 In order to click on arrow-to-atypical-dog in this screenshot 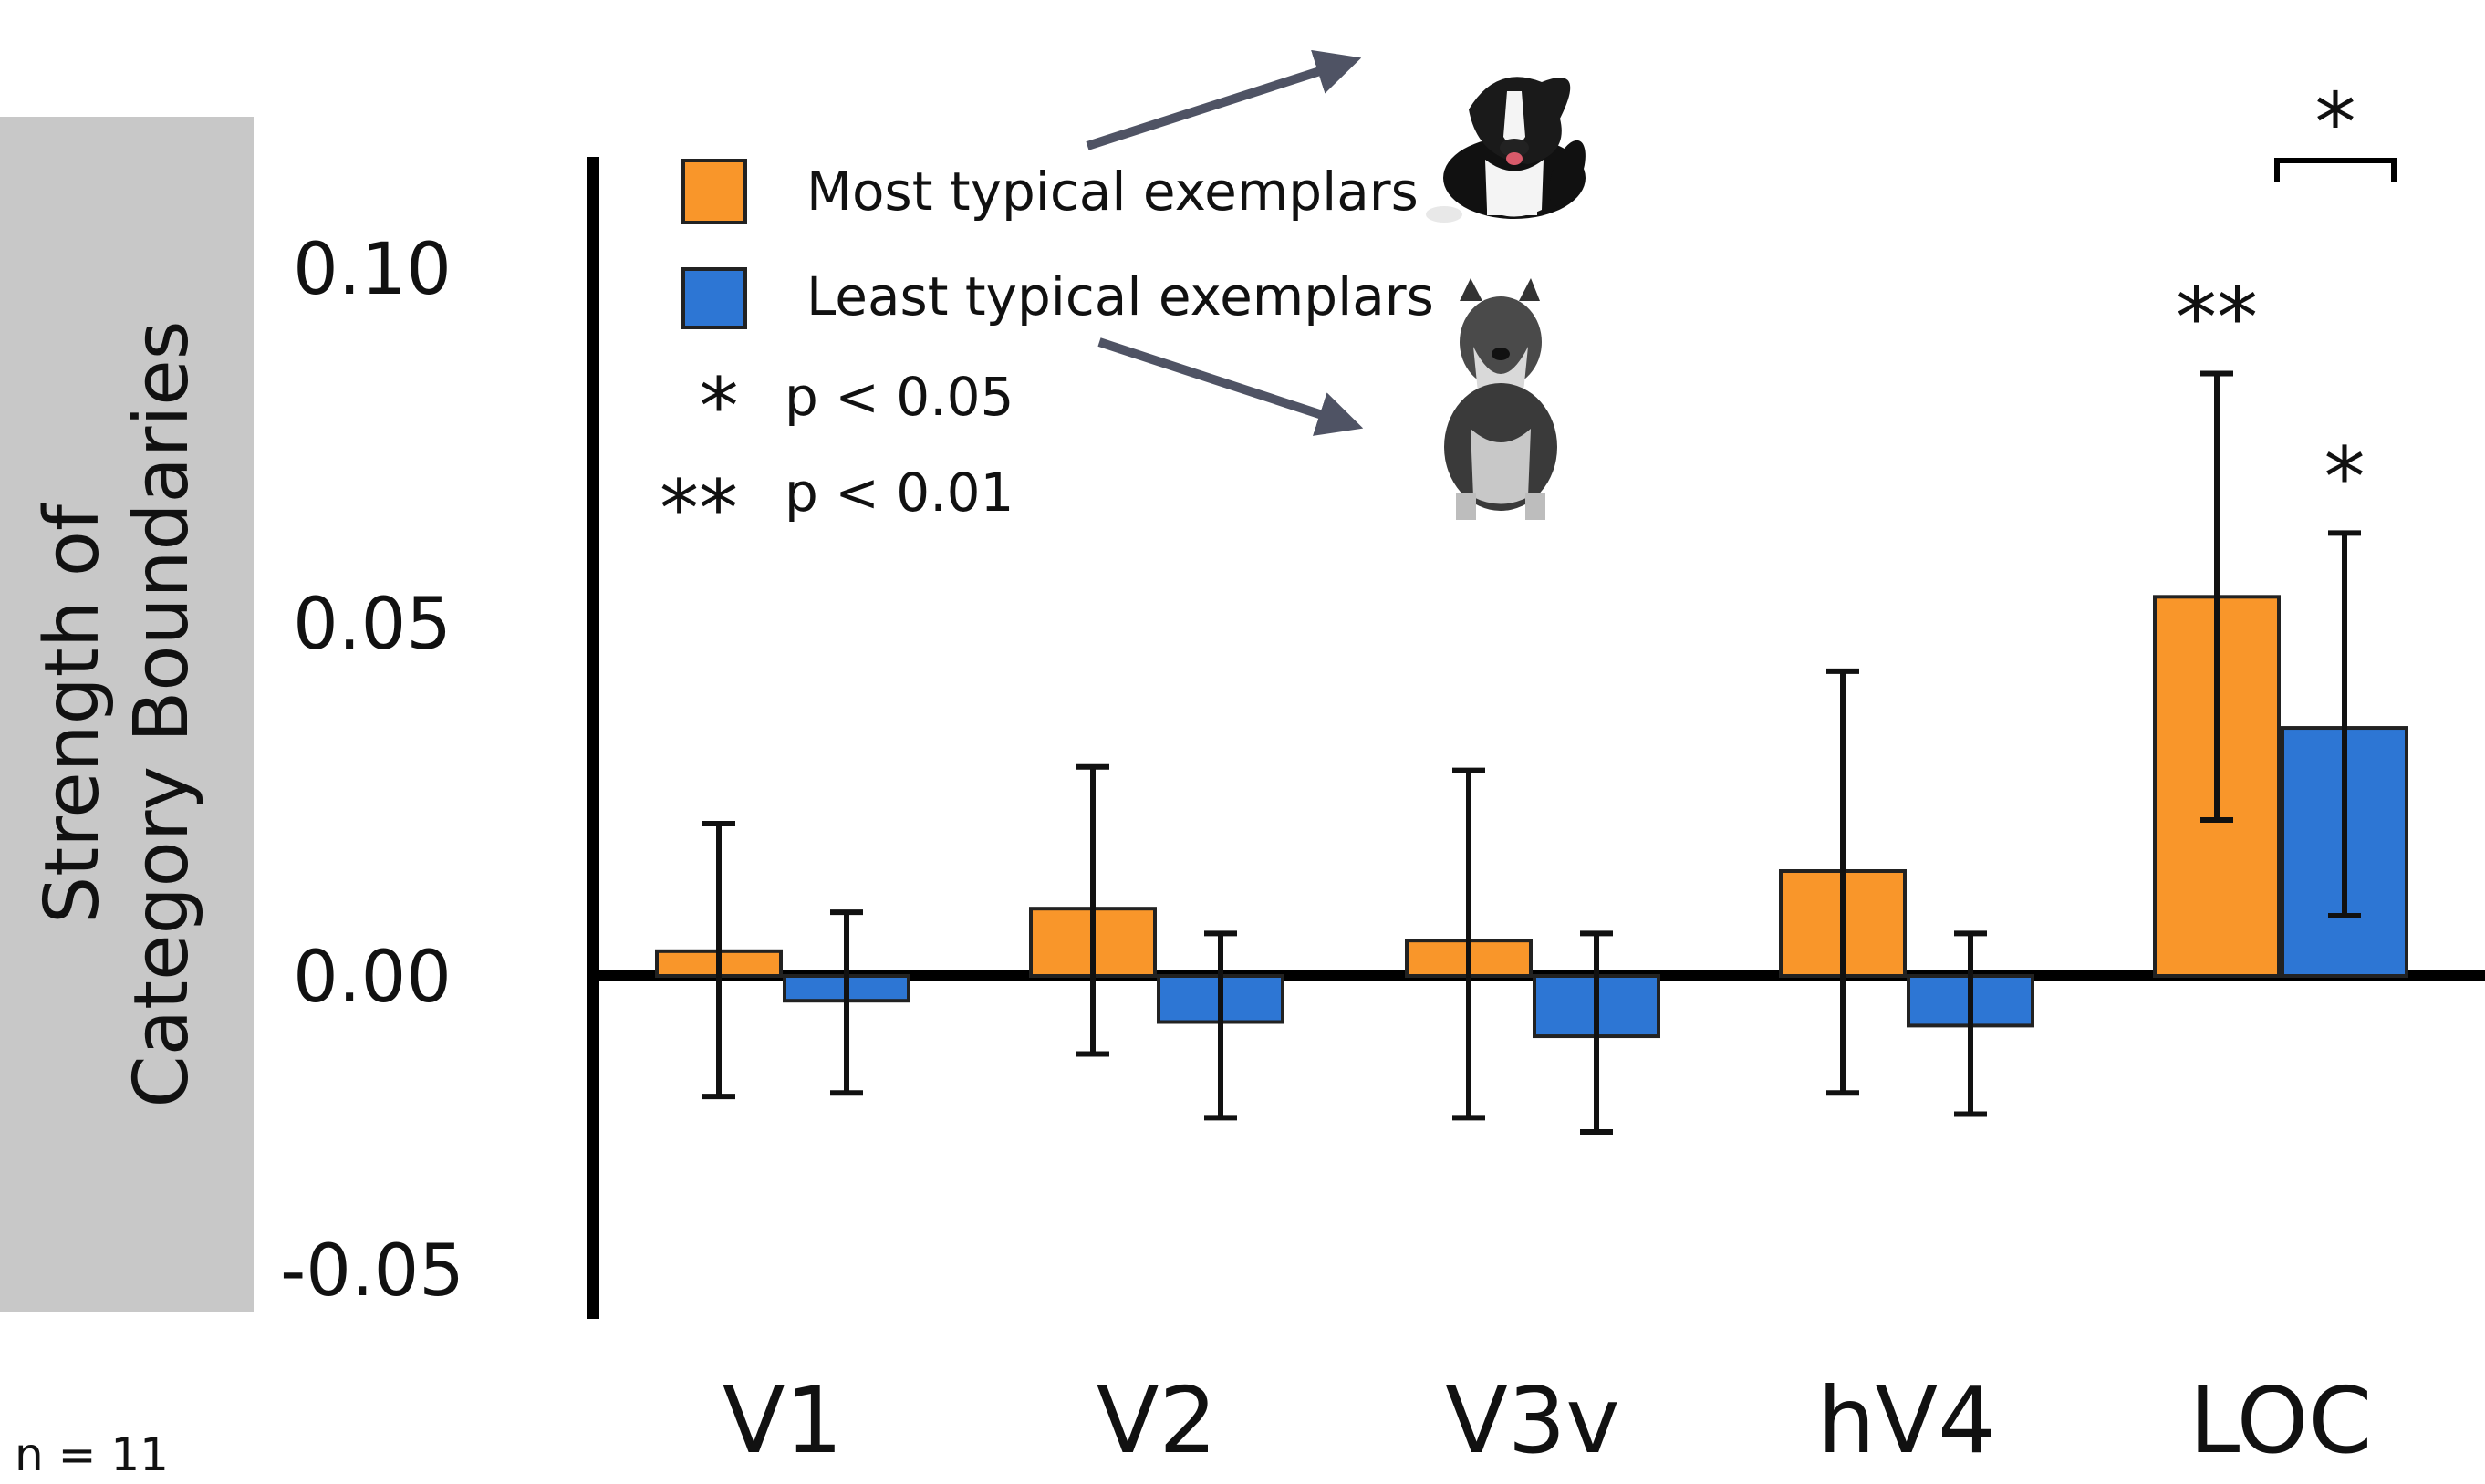, I will do `click(1231, 387)`.